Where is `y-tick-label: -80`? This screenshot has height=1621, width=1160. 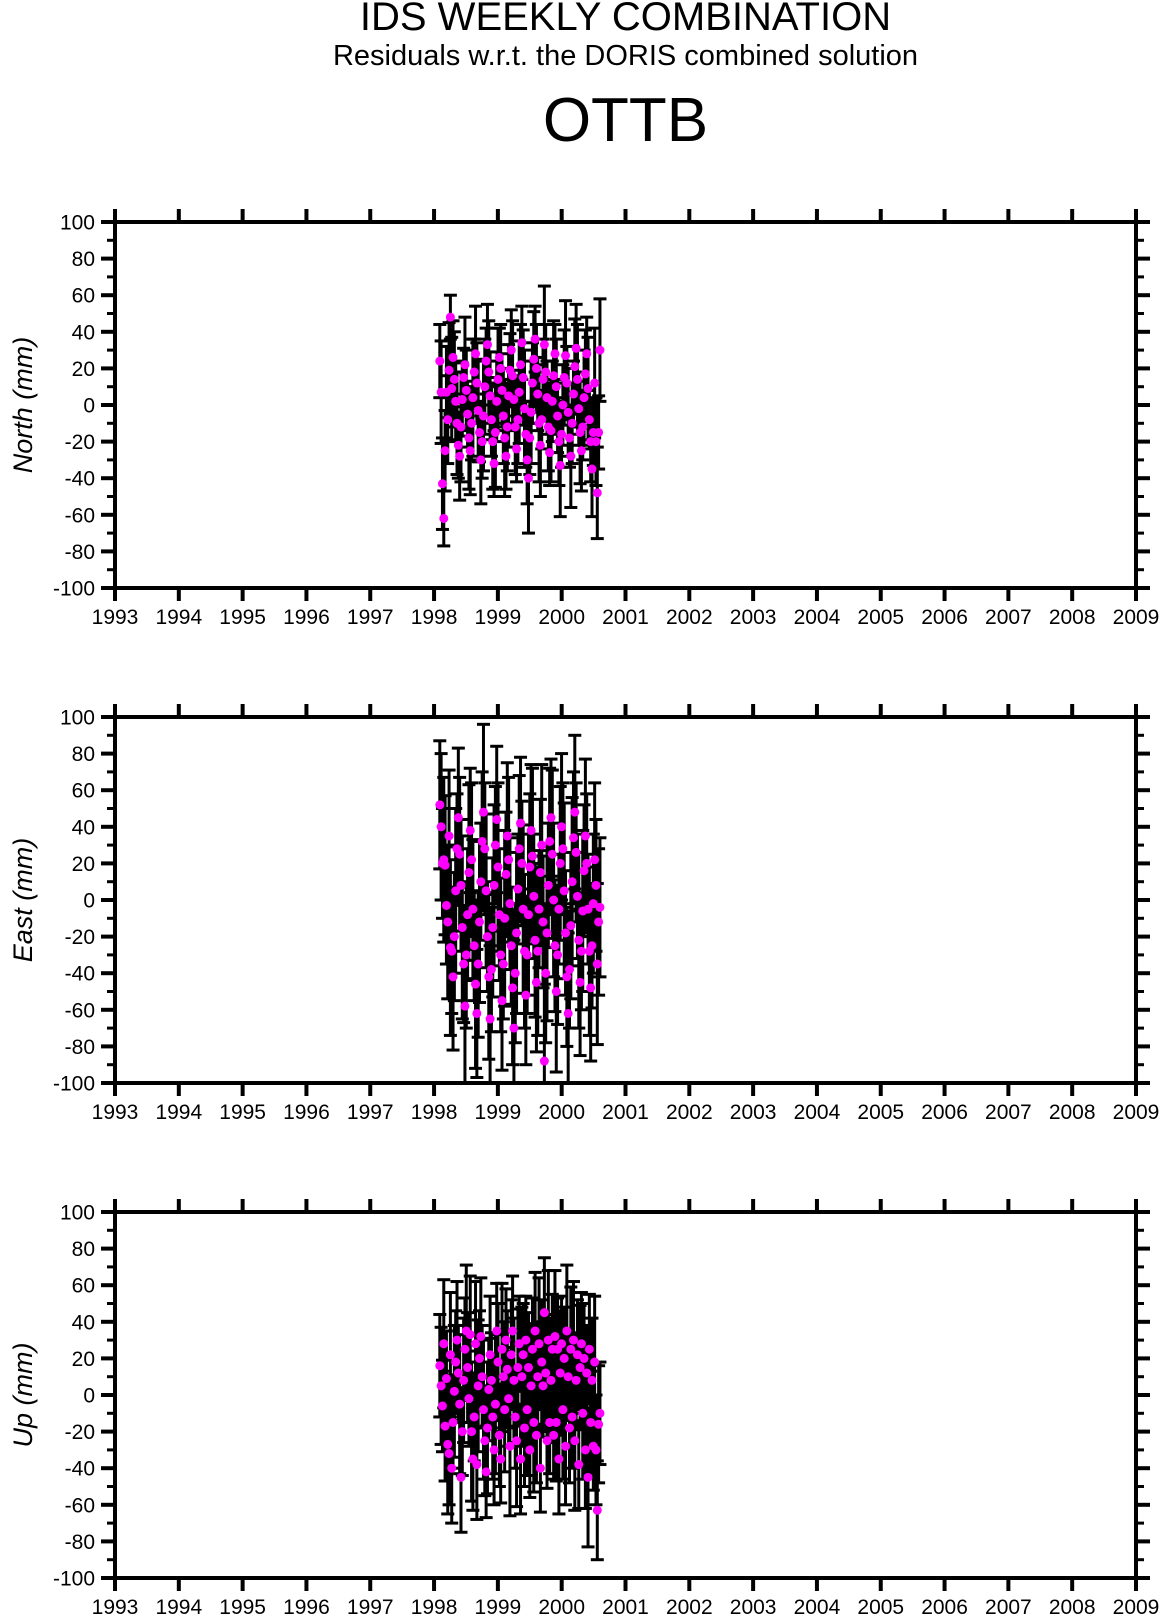
y-tick-label: -80 is located at coordinates (80, 1542).